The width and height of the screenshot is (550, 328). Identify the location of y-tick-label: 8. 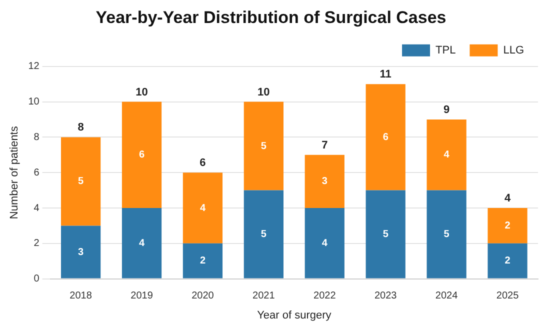
(37, 137).